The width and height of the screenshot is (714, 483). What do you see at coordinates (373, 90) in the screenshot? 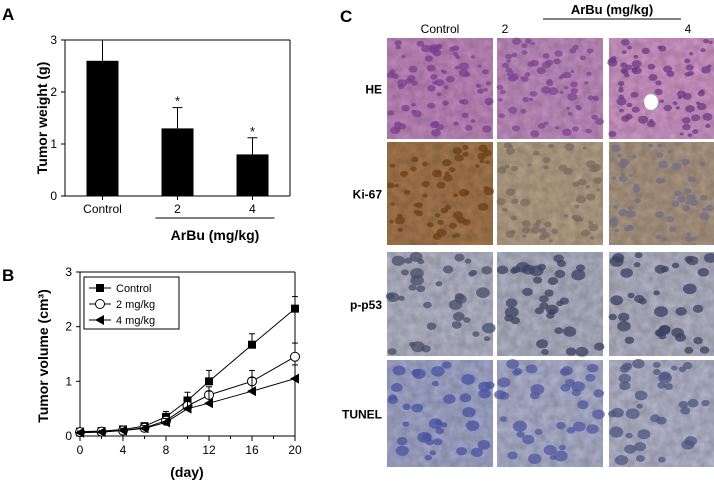
I see `micrograph-row-label: HE` at bounding box center [373, 90].